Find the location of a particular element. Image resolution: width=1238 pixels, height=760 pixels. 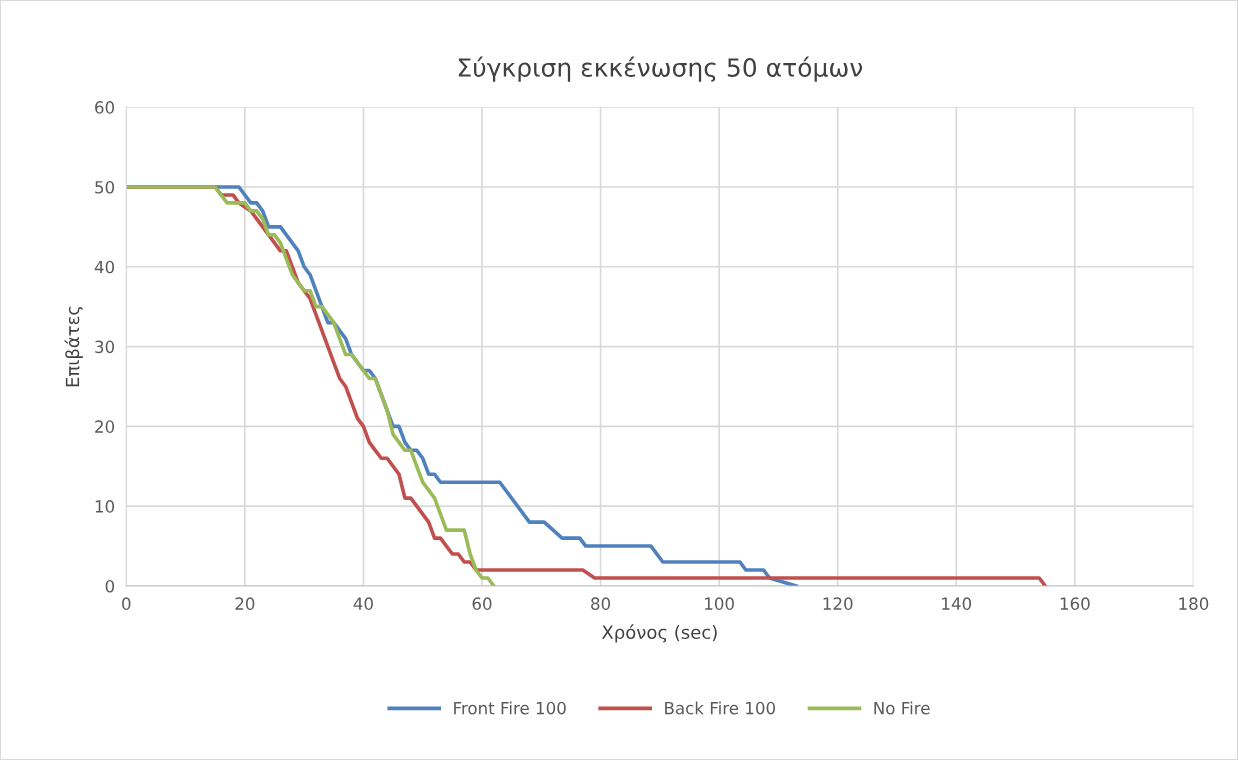

x-tick-label: 160 is located at coordinates (1075, 603).